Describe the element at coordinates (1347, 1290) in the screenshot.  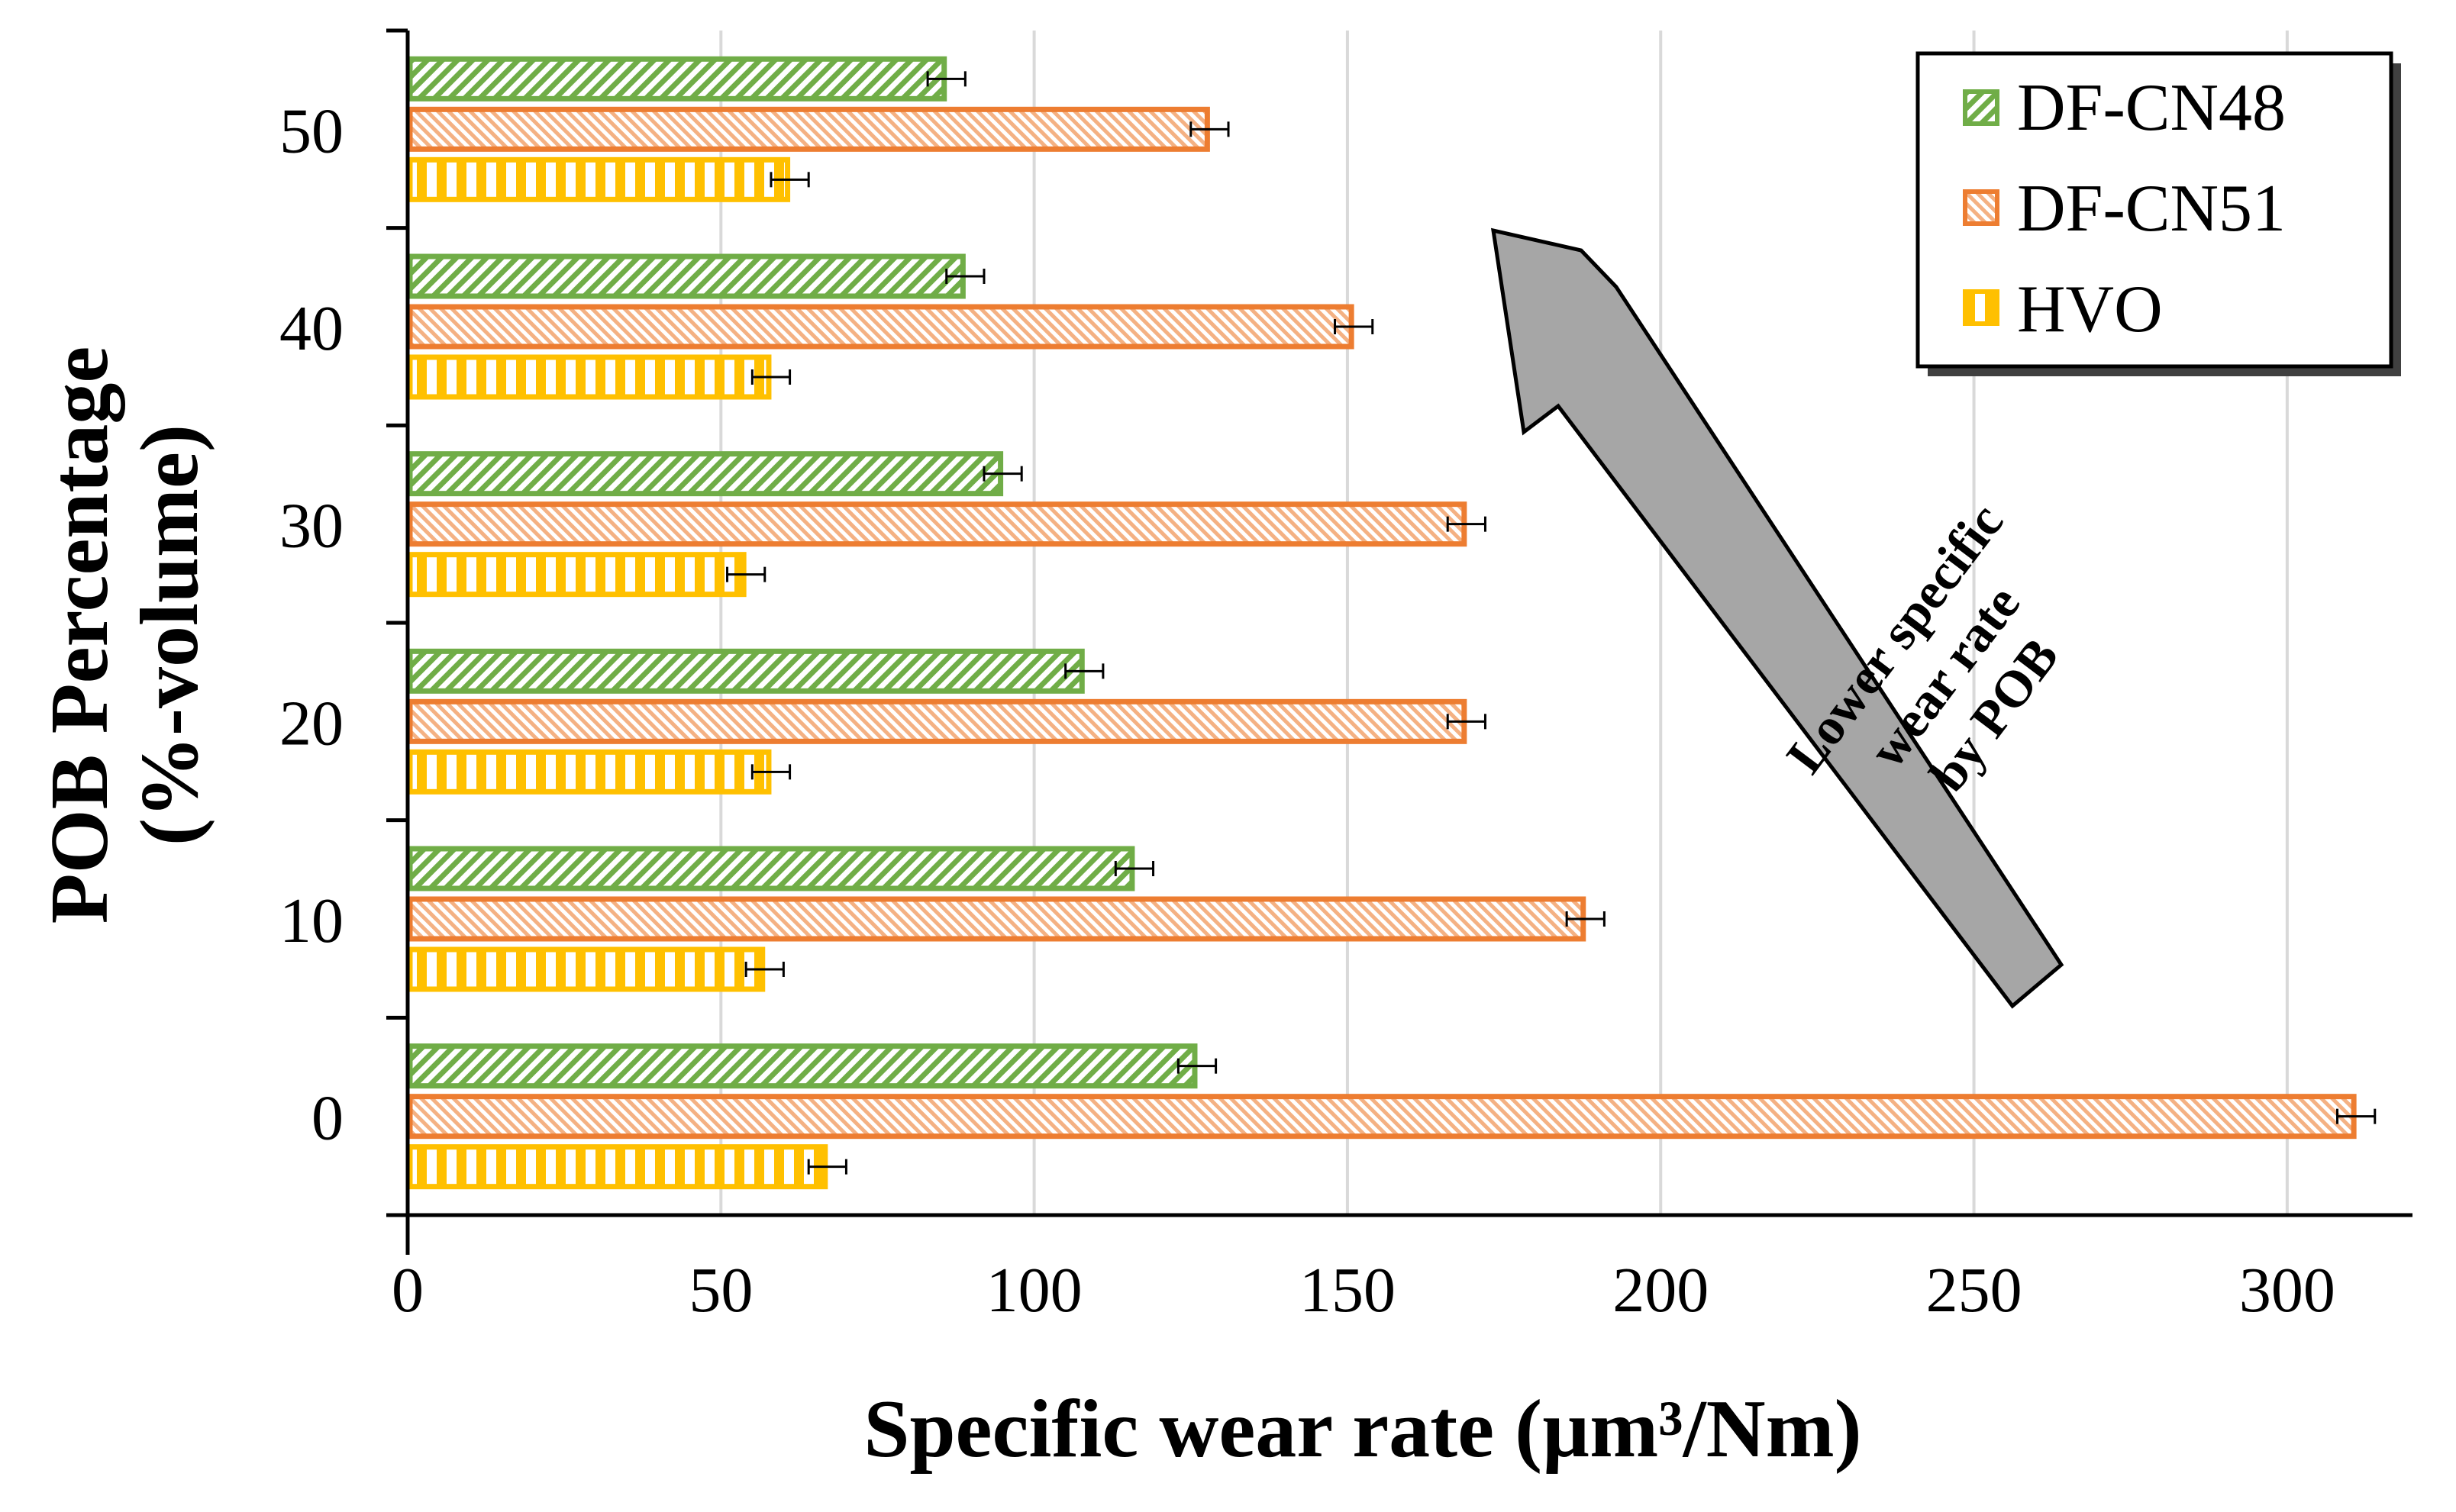
I see `x-tick-150: 150` at that location.